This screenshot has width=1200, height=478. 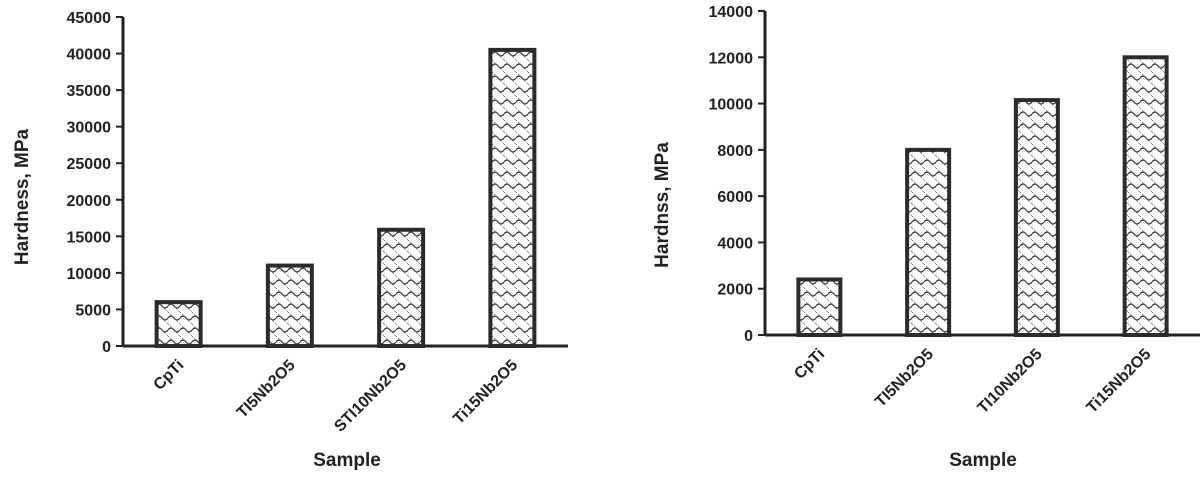 I want to click on left-y-tick-label: 45000, so click(x=89, y=18).